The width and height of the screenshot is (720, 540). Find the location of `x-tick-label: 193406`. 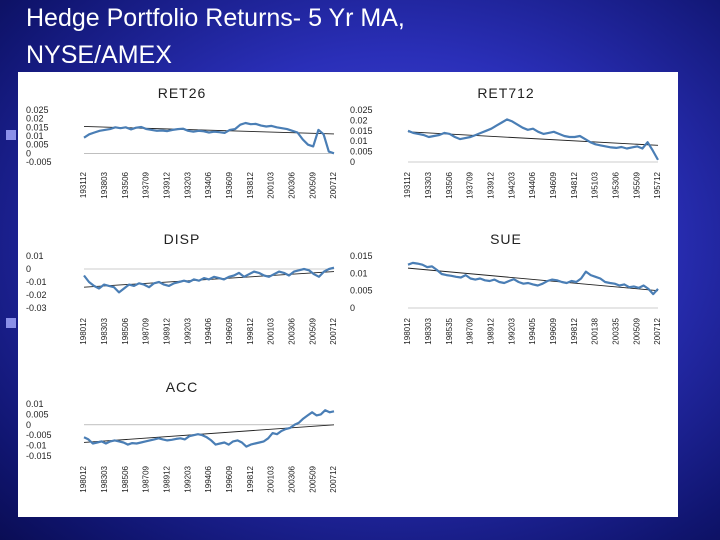

x-tick-label: 193406 is located at coordinates (208, 184).